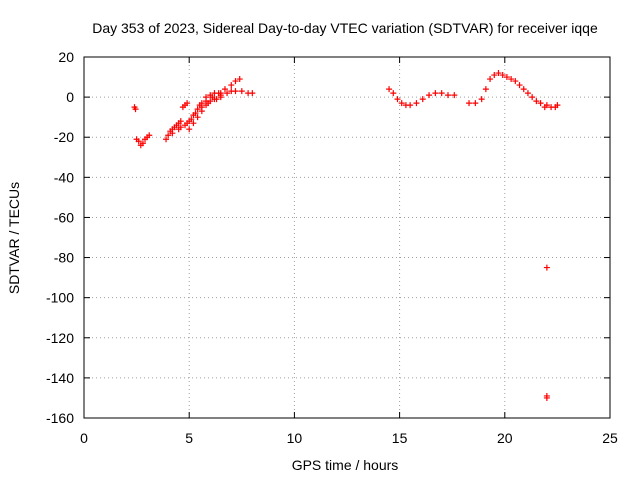 The width and height of the screenshot is (640, 480). I want to click on y-tick-label: -60, so click(64, 217).